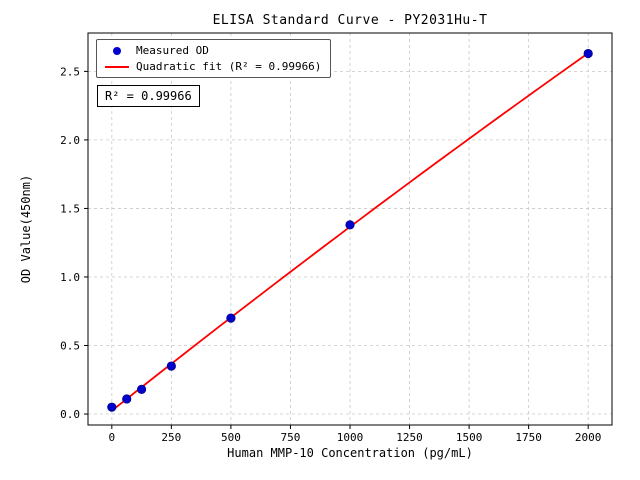 This screenshot has width=640, height=480. What do you see at coordinates (588, 437) in the screenshot?
I see `x-tick-label: 2000` at bounding box center [588, 437].